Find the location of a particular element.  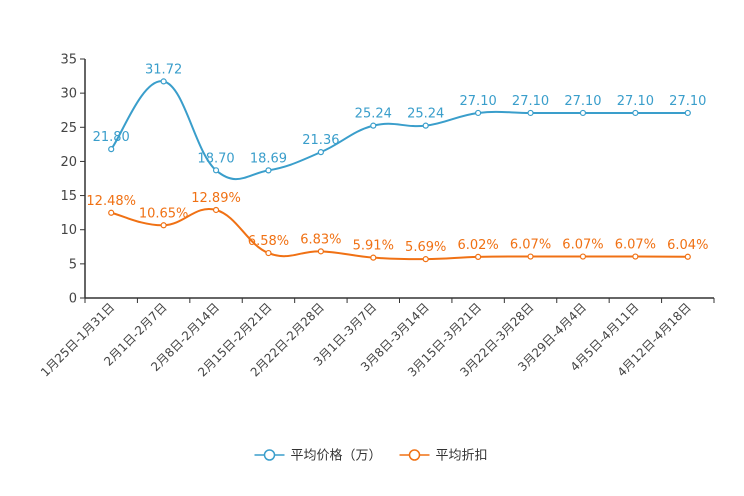

data-label: 5.91% is located at coordinates (373, 246).